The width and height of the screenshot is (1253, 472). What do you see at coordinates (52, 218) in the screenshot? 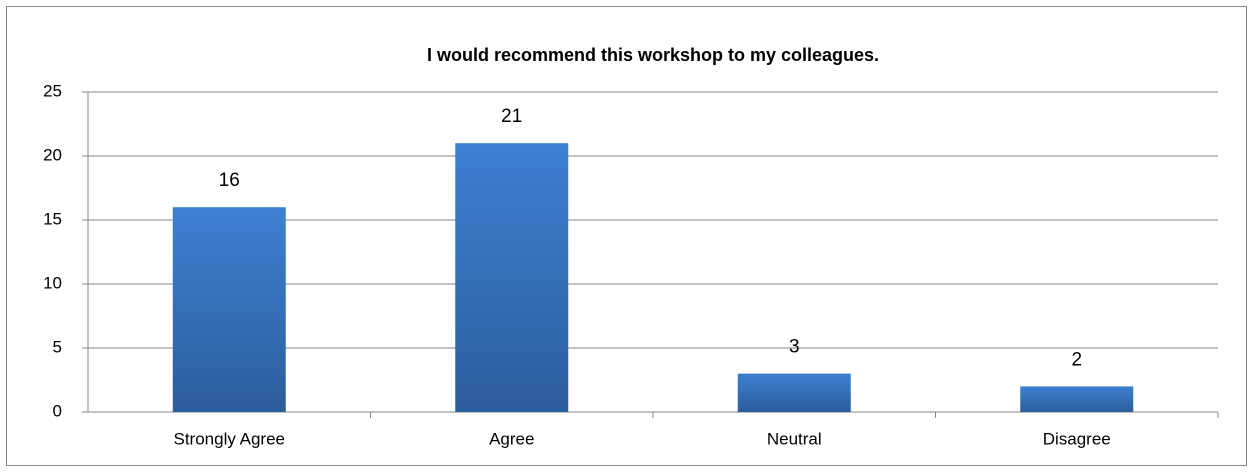
I see `y-tick-label: 15` at bounding box center [52, 218].